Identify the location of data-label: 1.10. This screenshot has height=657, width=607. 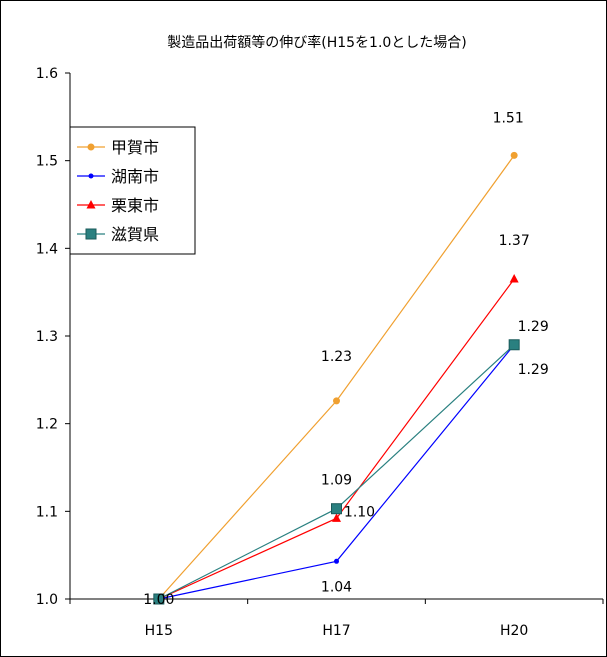
(359, 513).